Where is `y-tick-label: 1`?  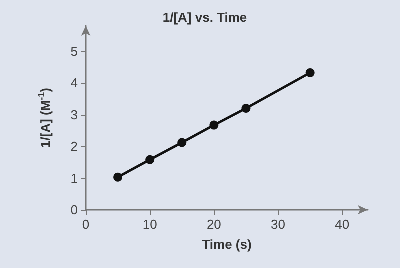 y-tick-label: 1 is located at coordinates (74, 178).